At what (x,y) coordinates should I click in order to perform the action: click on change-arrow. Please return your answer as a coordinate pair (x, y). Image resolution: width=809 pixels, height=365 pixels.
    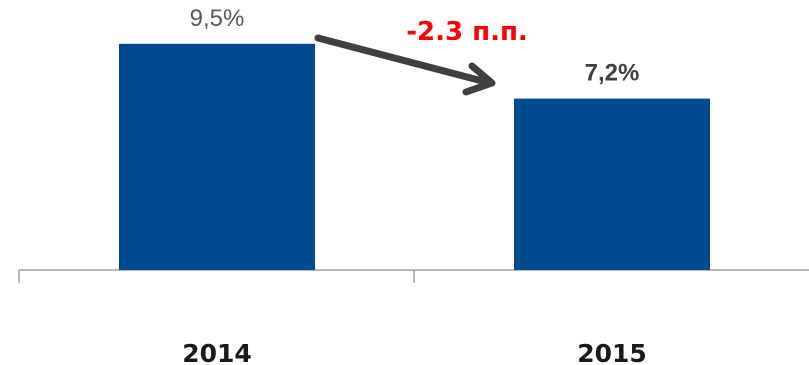
    Looking at the image, I should click on (405, 65).